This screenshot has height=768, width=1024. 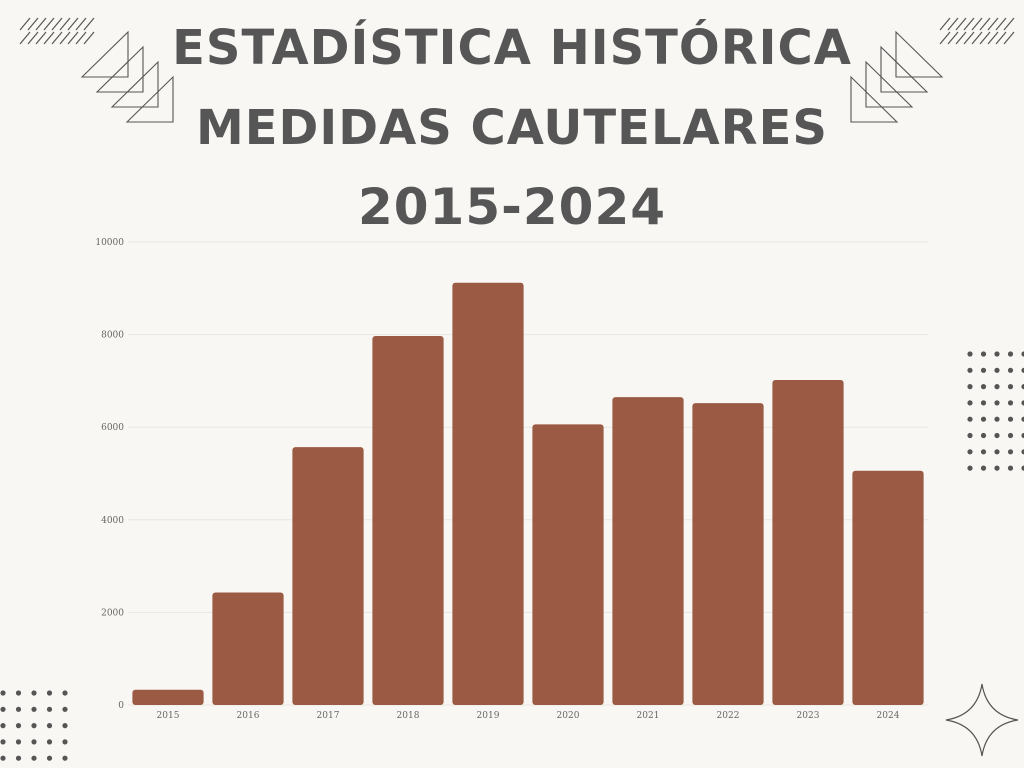 What do you see at coordinates (112, 521) in the screenshot?
I see `y-tick-label: 4000` at bounding box center [112, 521].